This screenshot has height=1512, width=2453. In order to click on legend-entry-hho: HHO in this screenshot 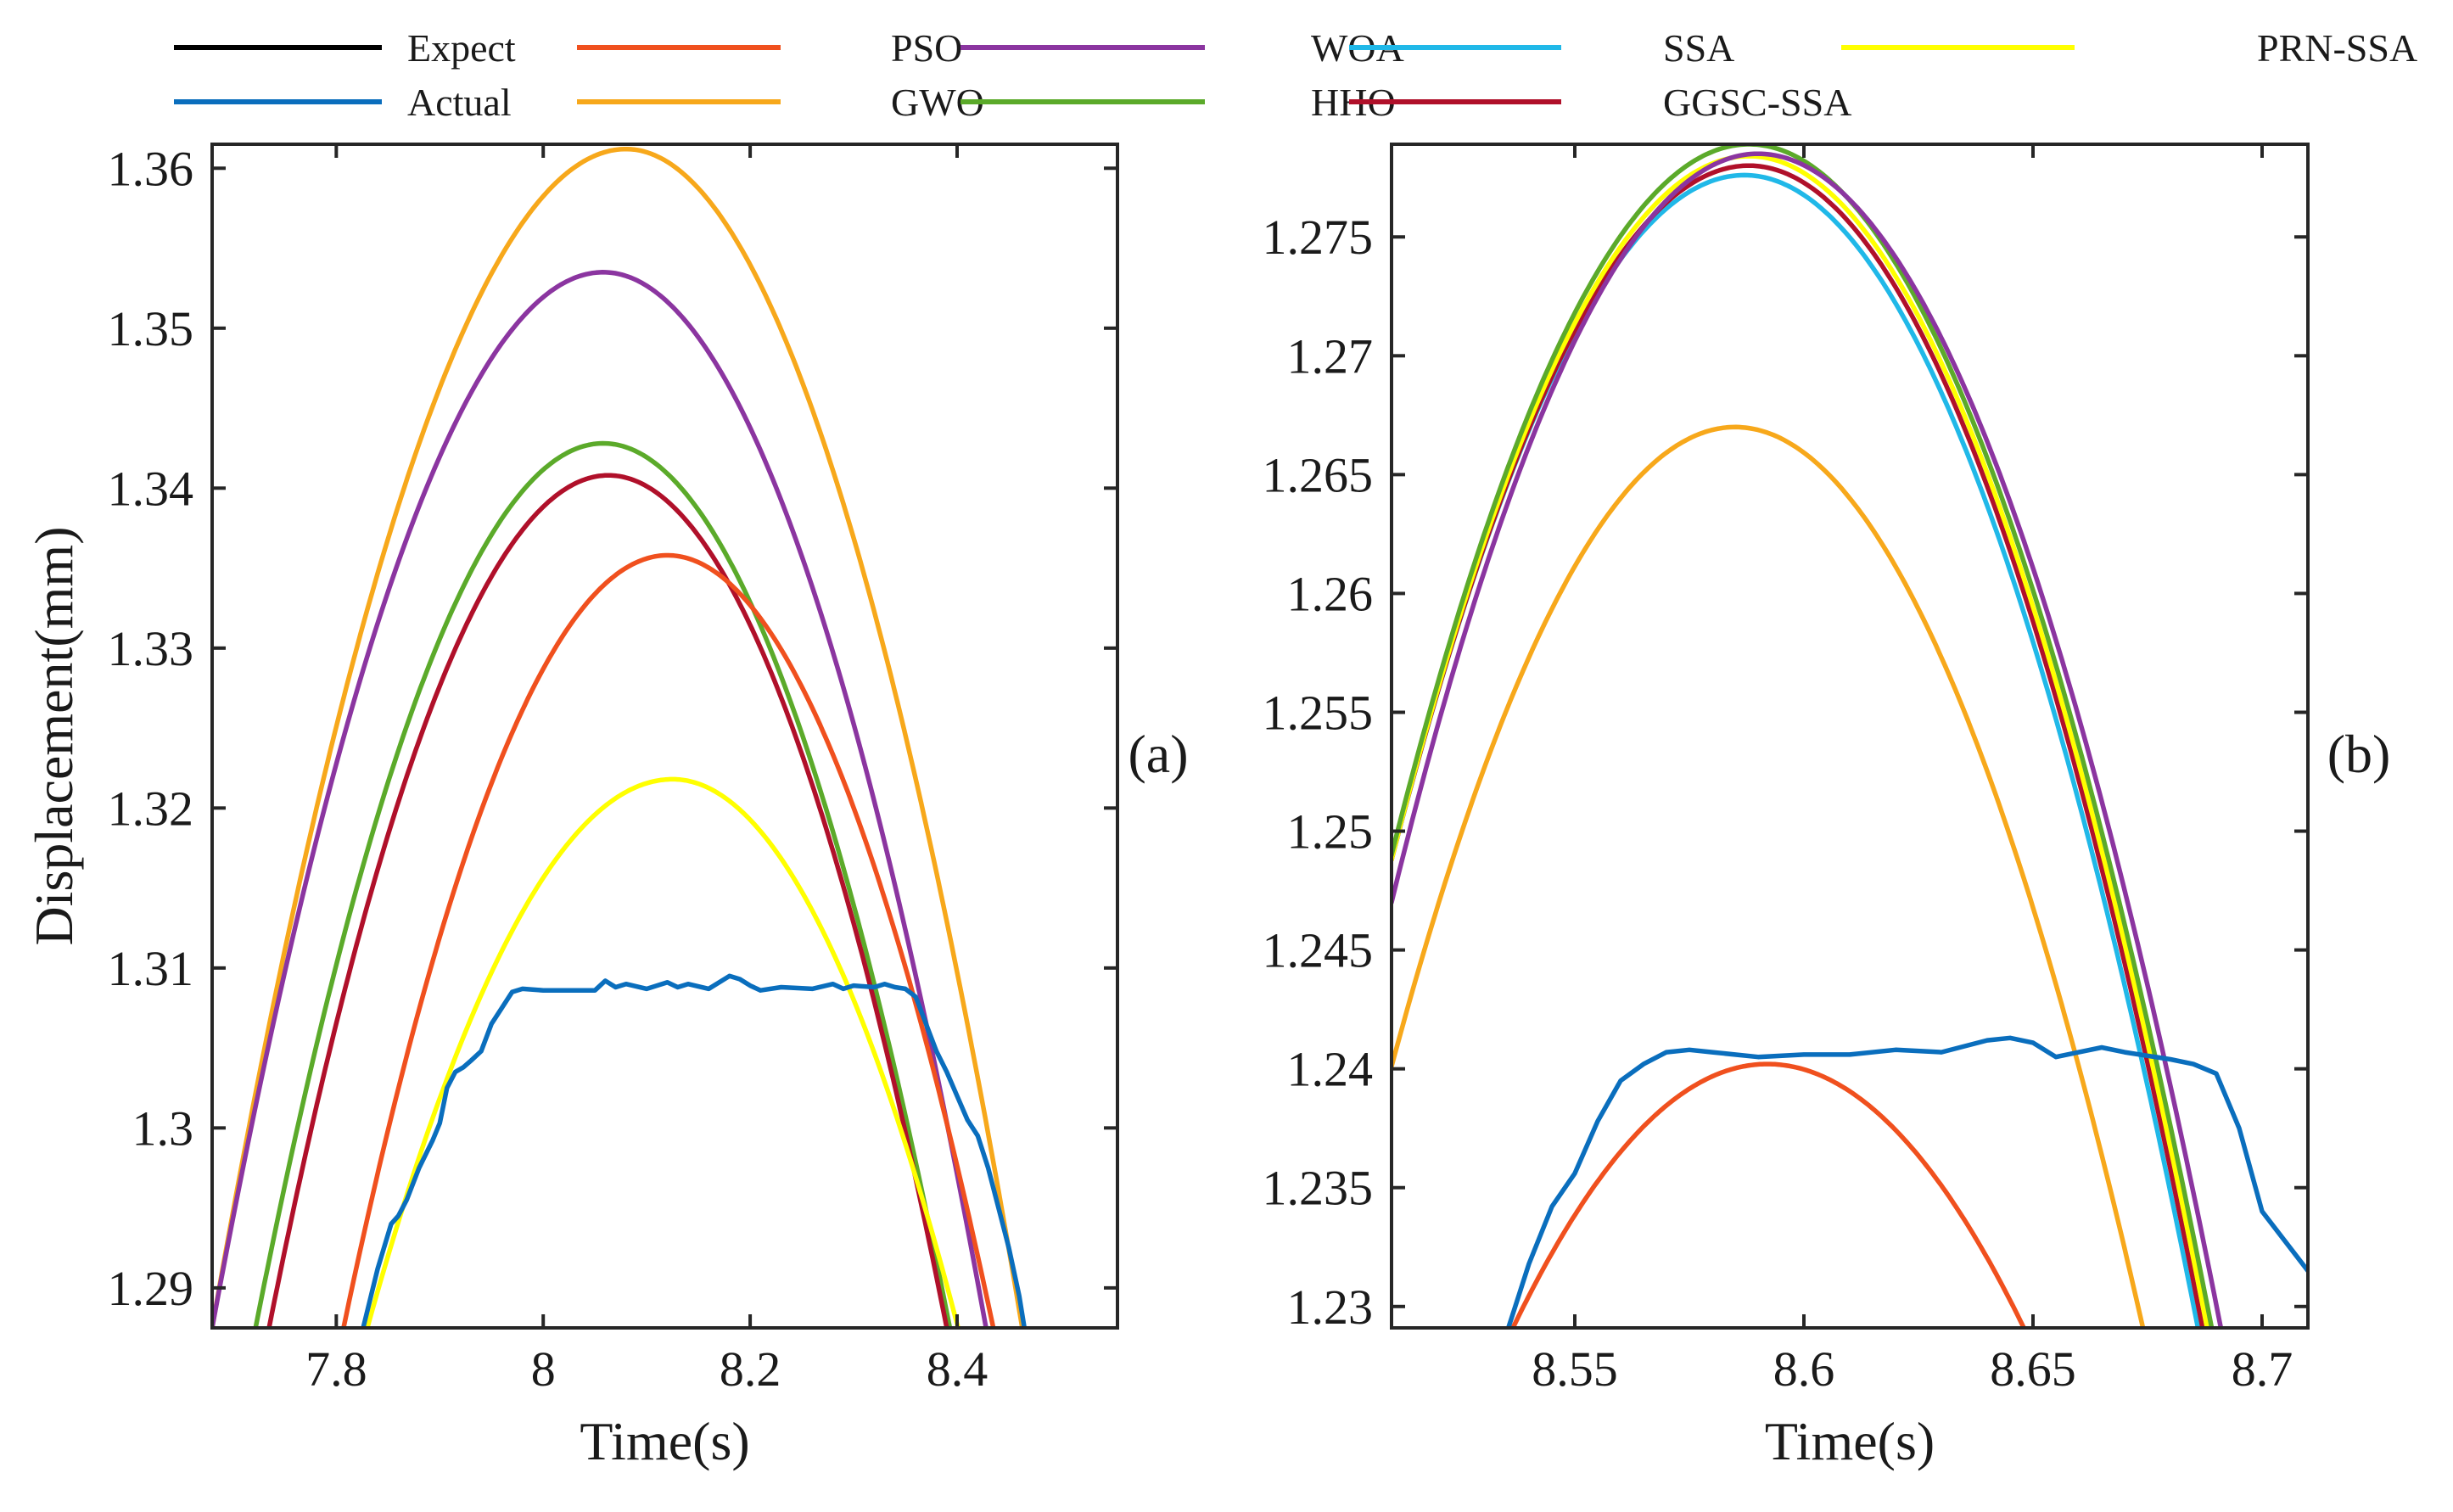, I will do `click(1178, 102)`.